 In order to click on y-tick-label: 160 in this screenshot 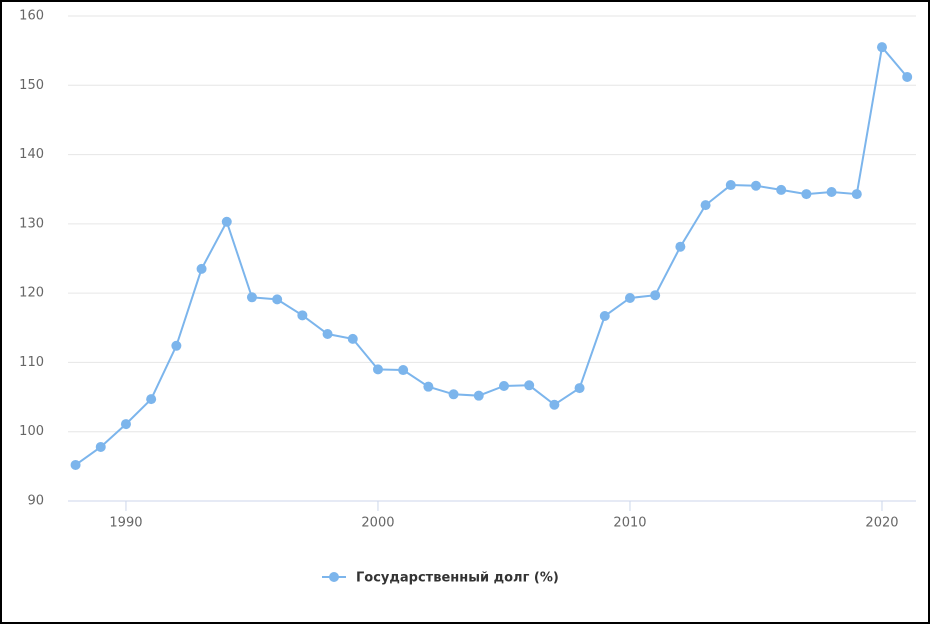, I will do `click(31, 16)`.